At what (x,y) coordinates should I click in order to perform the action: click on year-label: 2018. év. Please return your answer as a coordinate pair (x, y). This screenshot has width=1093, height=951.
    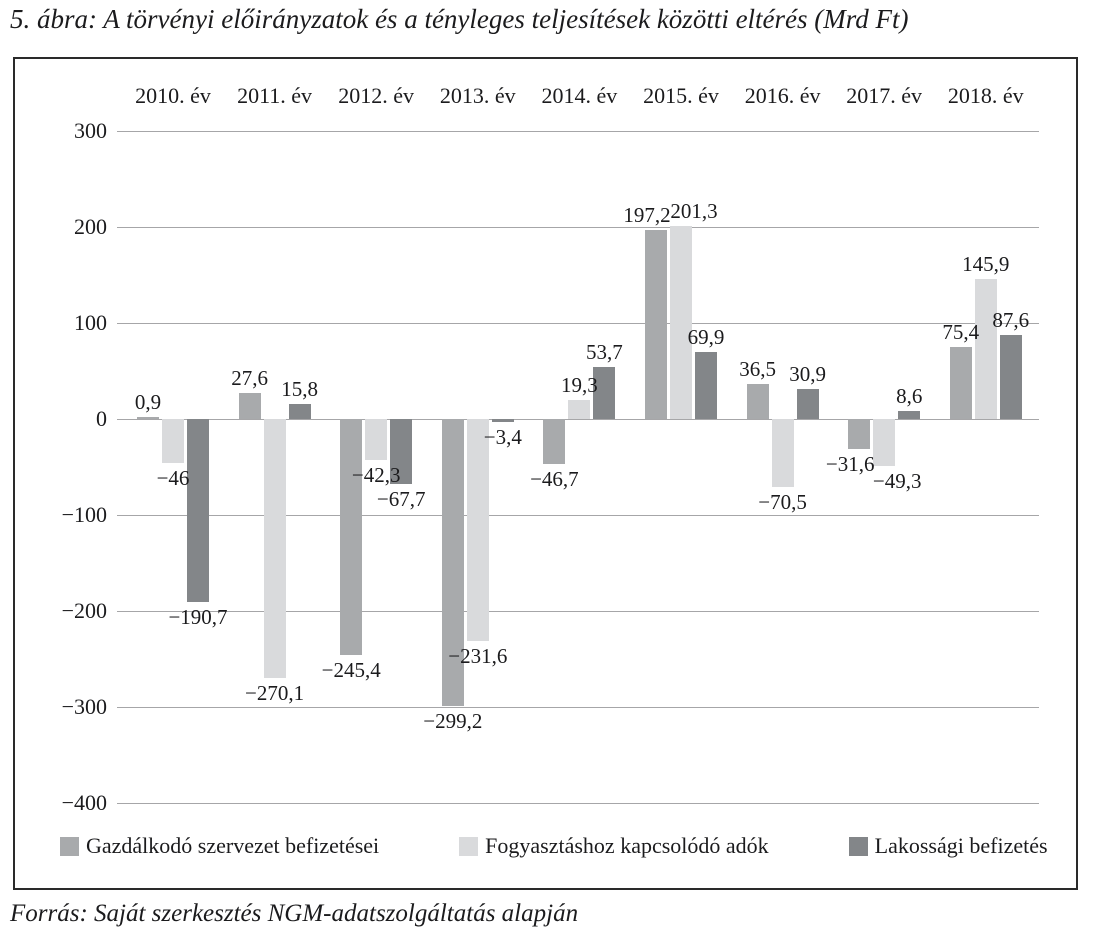
    Looking at the image, I should click on (985, 95).